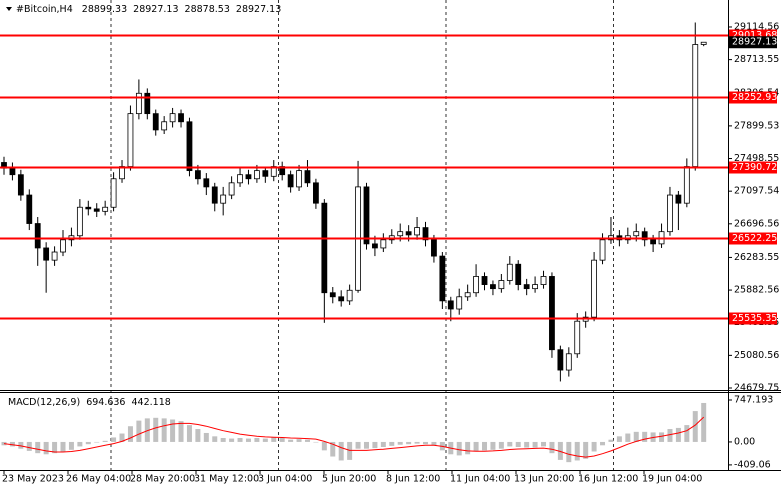  Describe the element at coordinates (756, 125) in the screenshot. I see `y-tick-label: 27899.53` at that location.